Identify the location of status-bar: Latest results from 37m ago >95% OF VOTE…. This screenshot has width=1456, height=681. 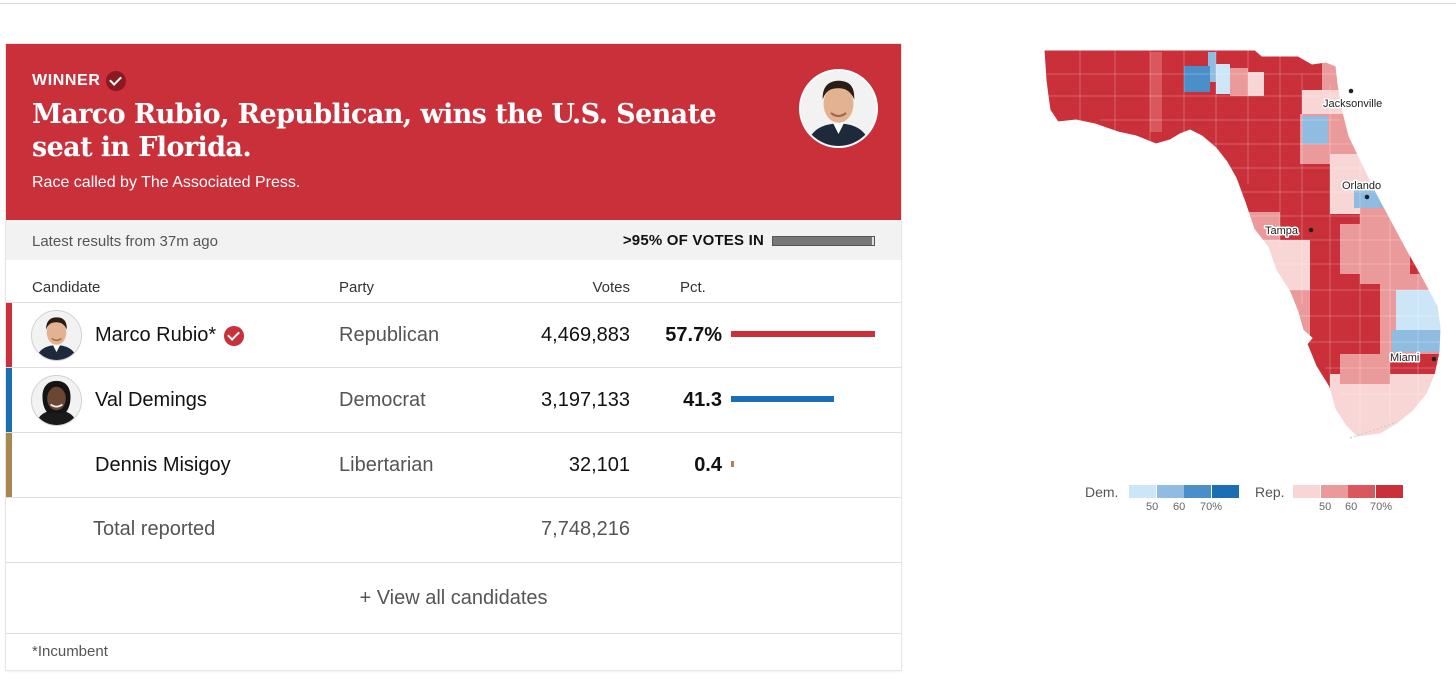
(453, 240).